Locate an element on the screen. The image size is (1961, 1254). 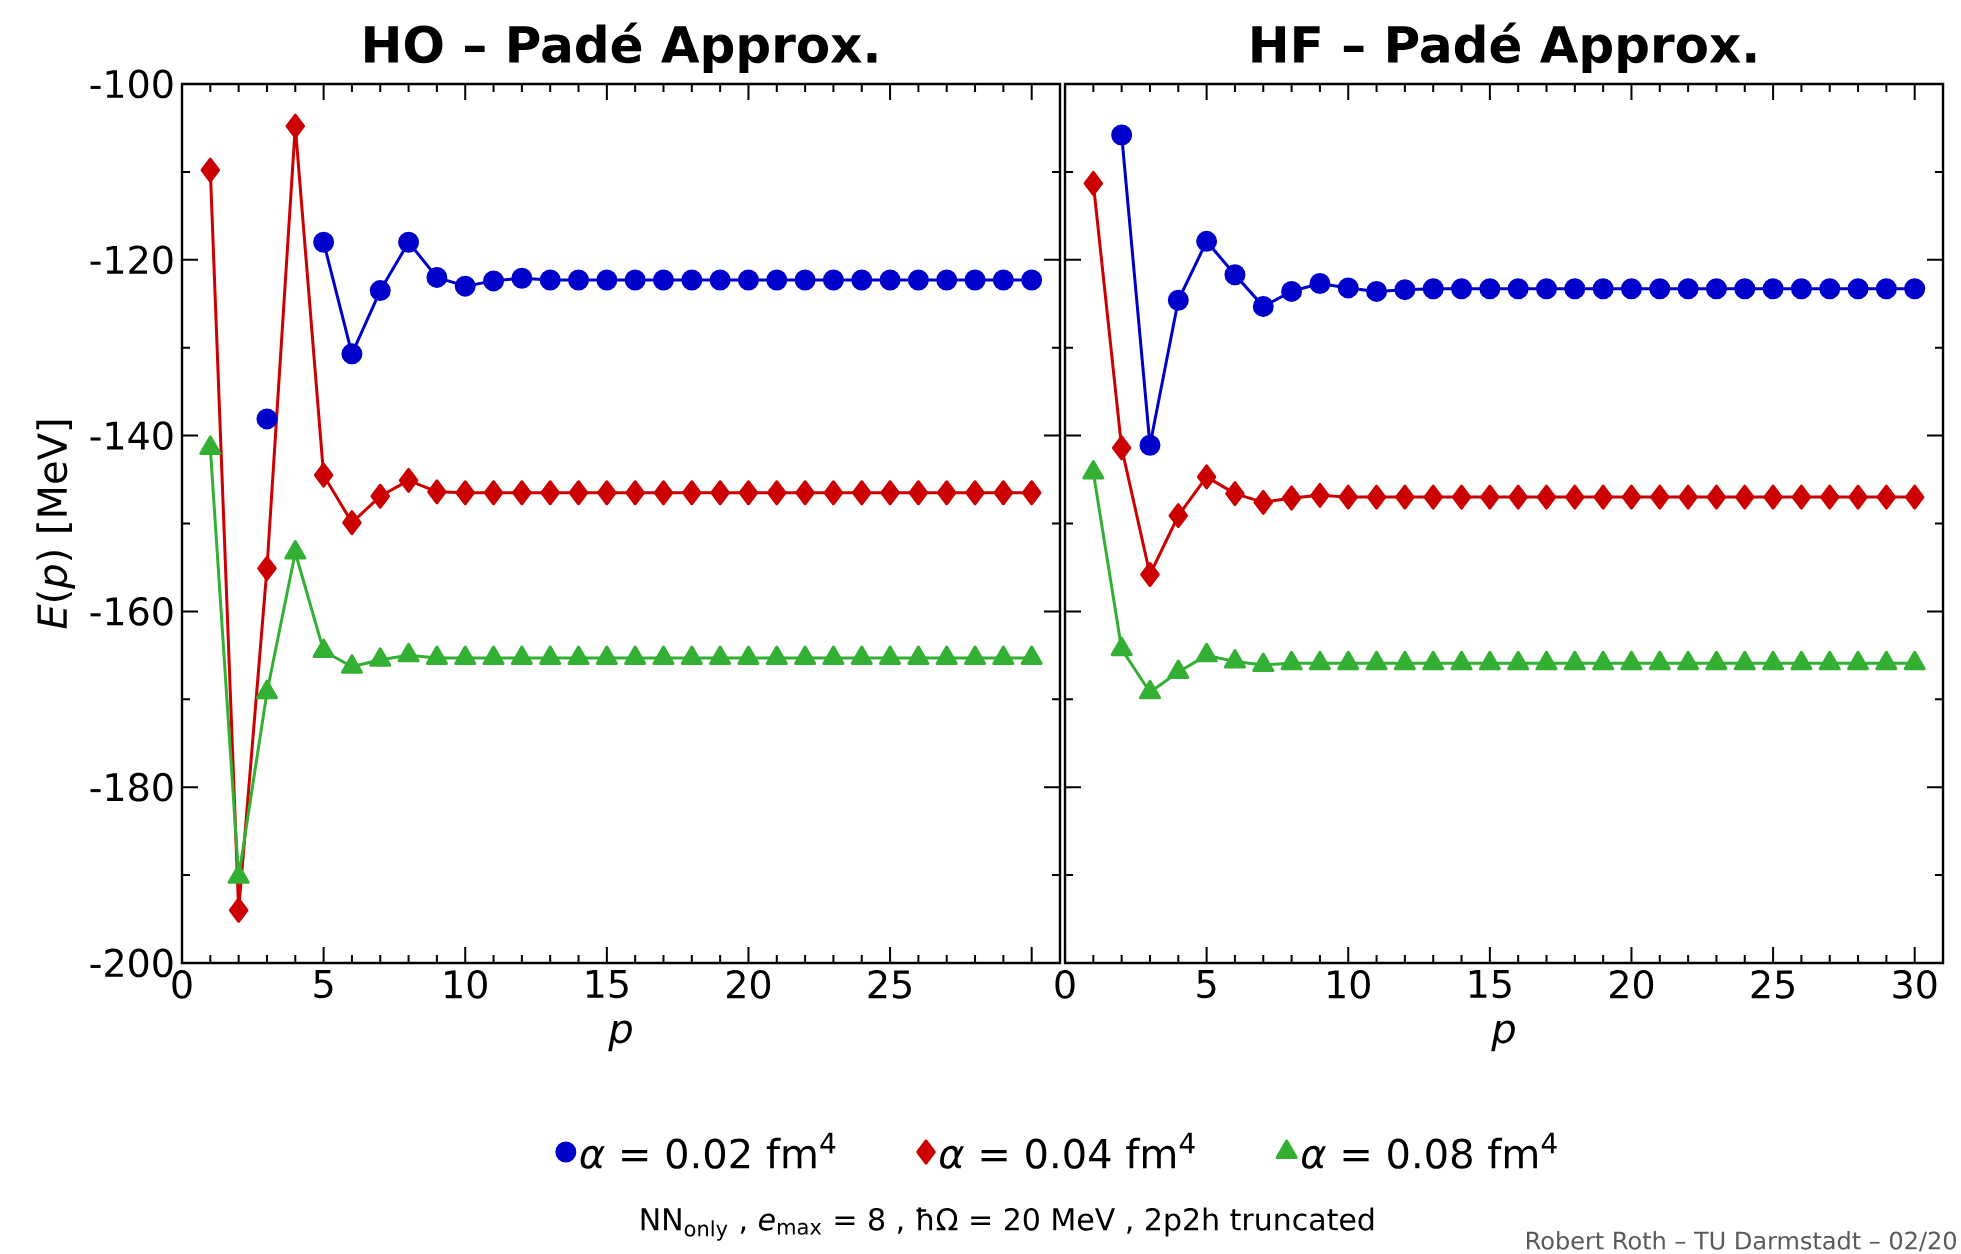
legend-label: α = 0.02 fm$^{4}$ is located at coordinates (708, 1150).